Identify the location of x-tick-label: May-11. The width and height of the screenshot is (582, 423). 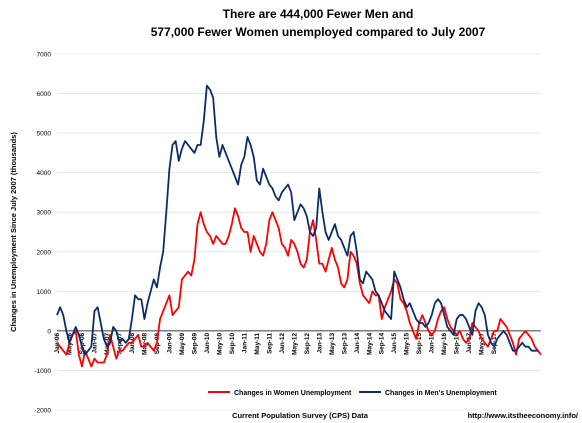
(257, 344).